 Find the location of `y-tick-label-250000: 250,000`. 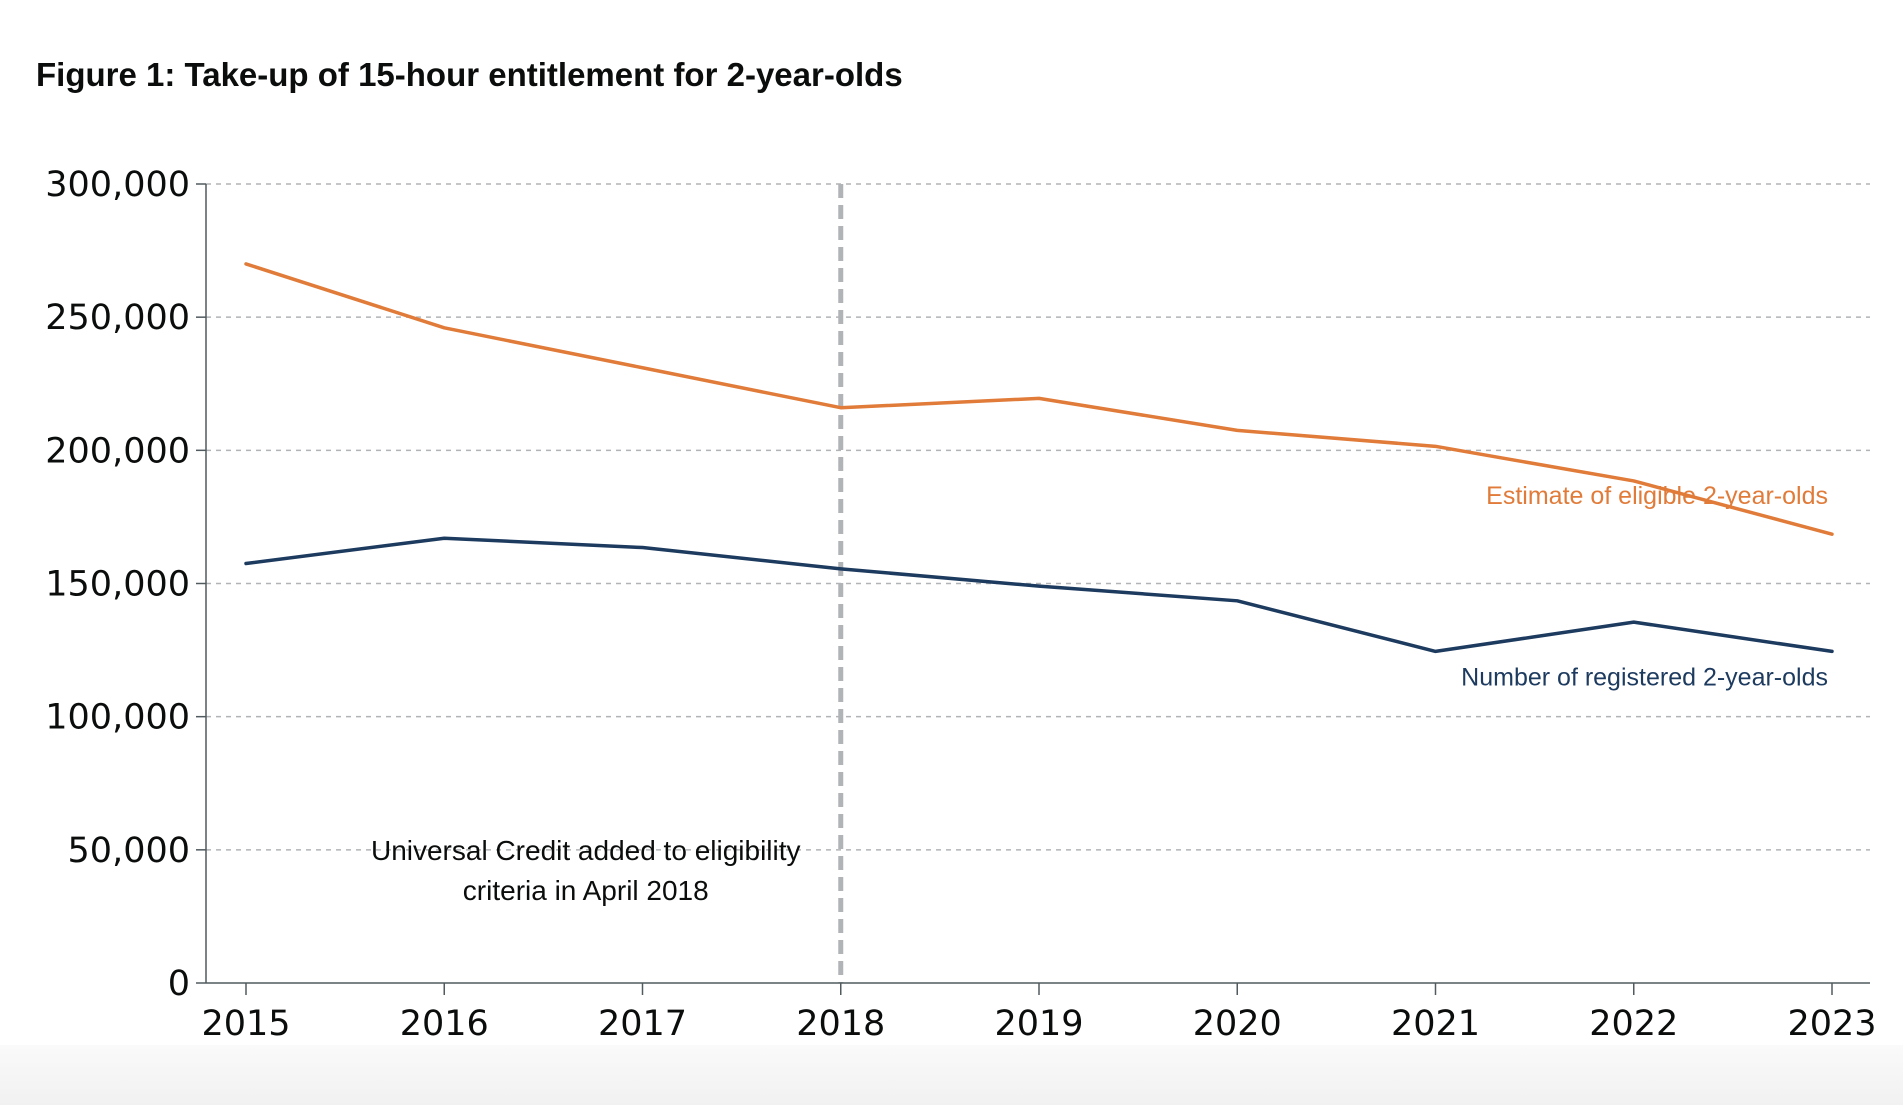

y-tick-label-250000: 250,000 is located at coordinates (117, 318).